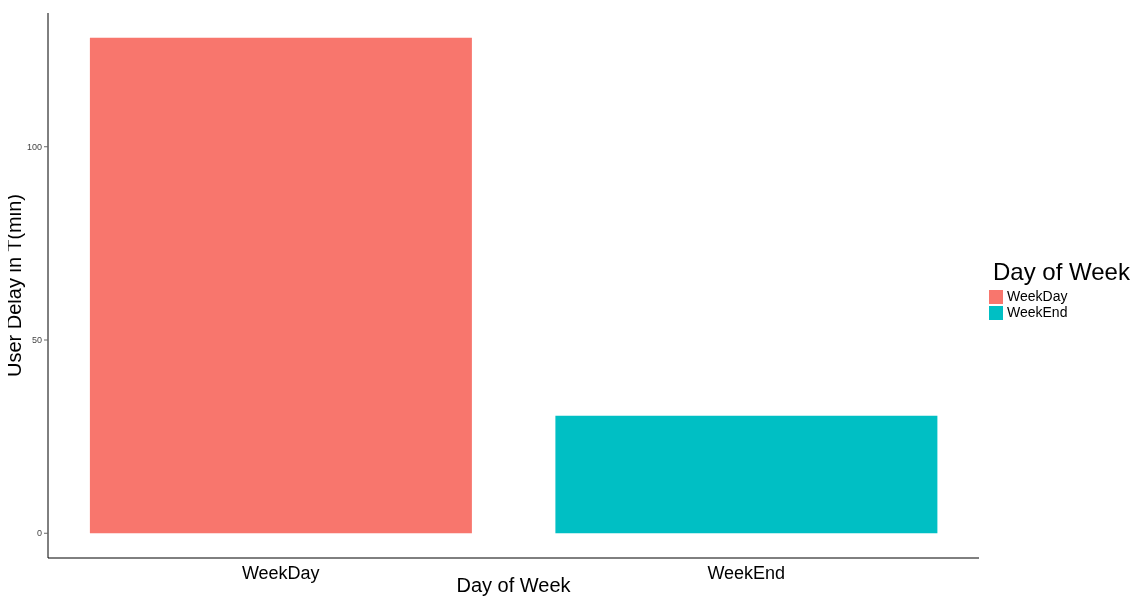 The height and width of the screenshot is (608, 1147). What do you see at coordinates (1037, 312) in the screenshot?
I see `legend-label: WeekEnd` at bounding box center [1037, 312].